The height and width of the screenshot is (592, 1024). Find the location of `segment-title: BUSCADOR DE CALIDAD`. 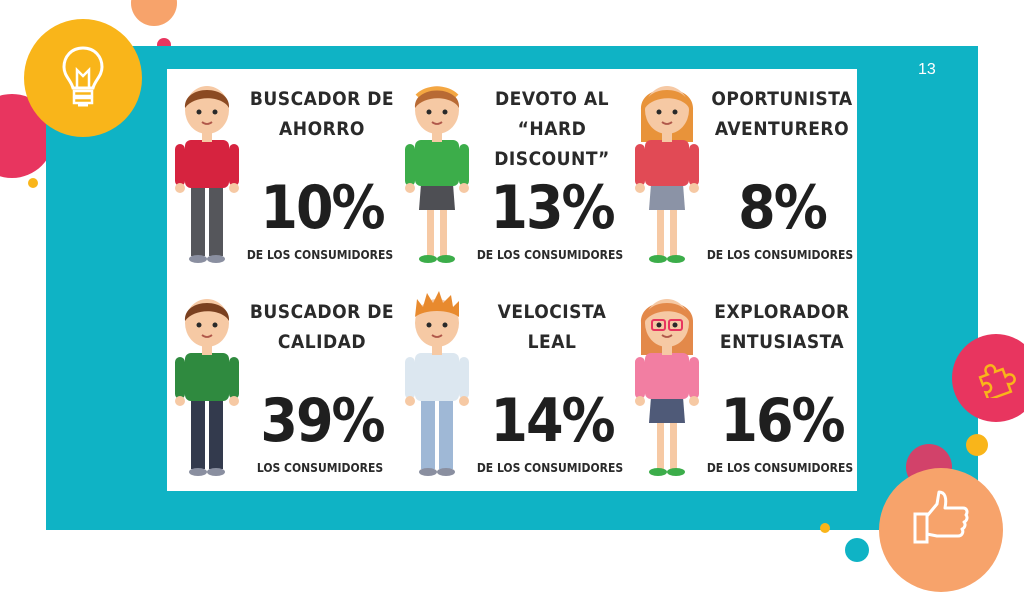

segment-title: BUSCADOR DE CALIDAD is located at coordinates (322, 327).